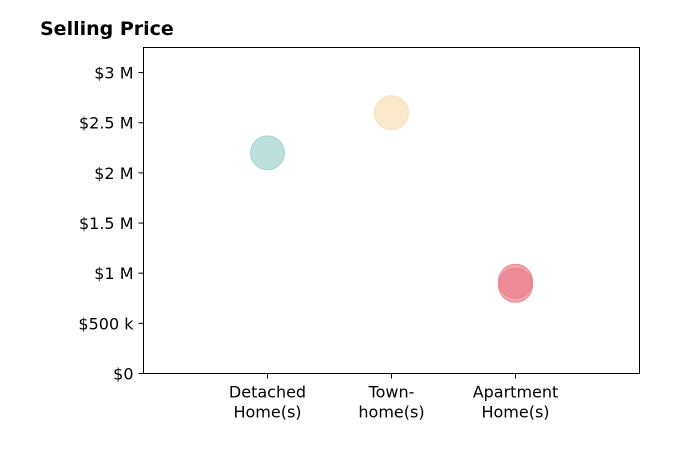 This screenshot has width=679, height=462. Describe the element at coordinates (391, 412) in the screenshot. I see `x-tick-label-line: home(s)` at that location.